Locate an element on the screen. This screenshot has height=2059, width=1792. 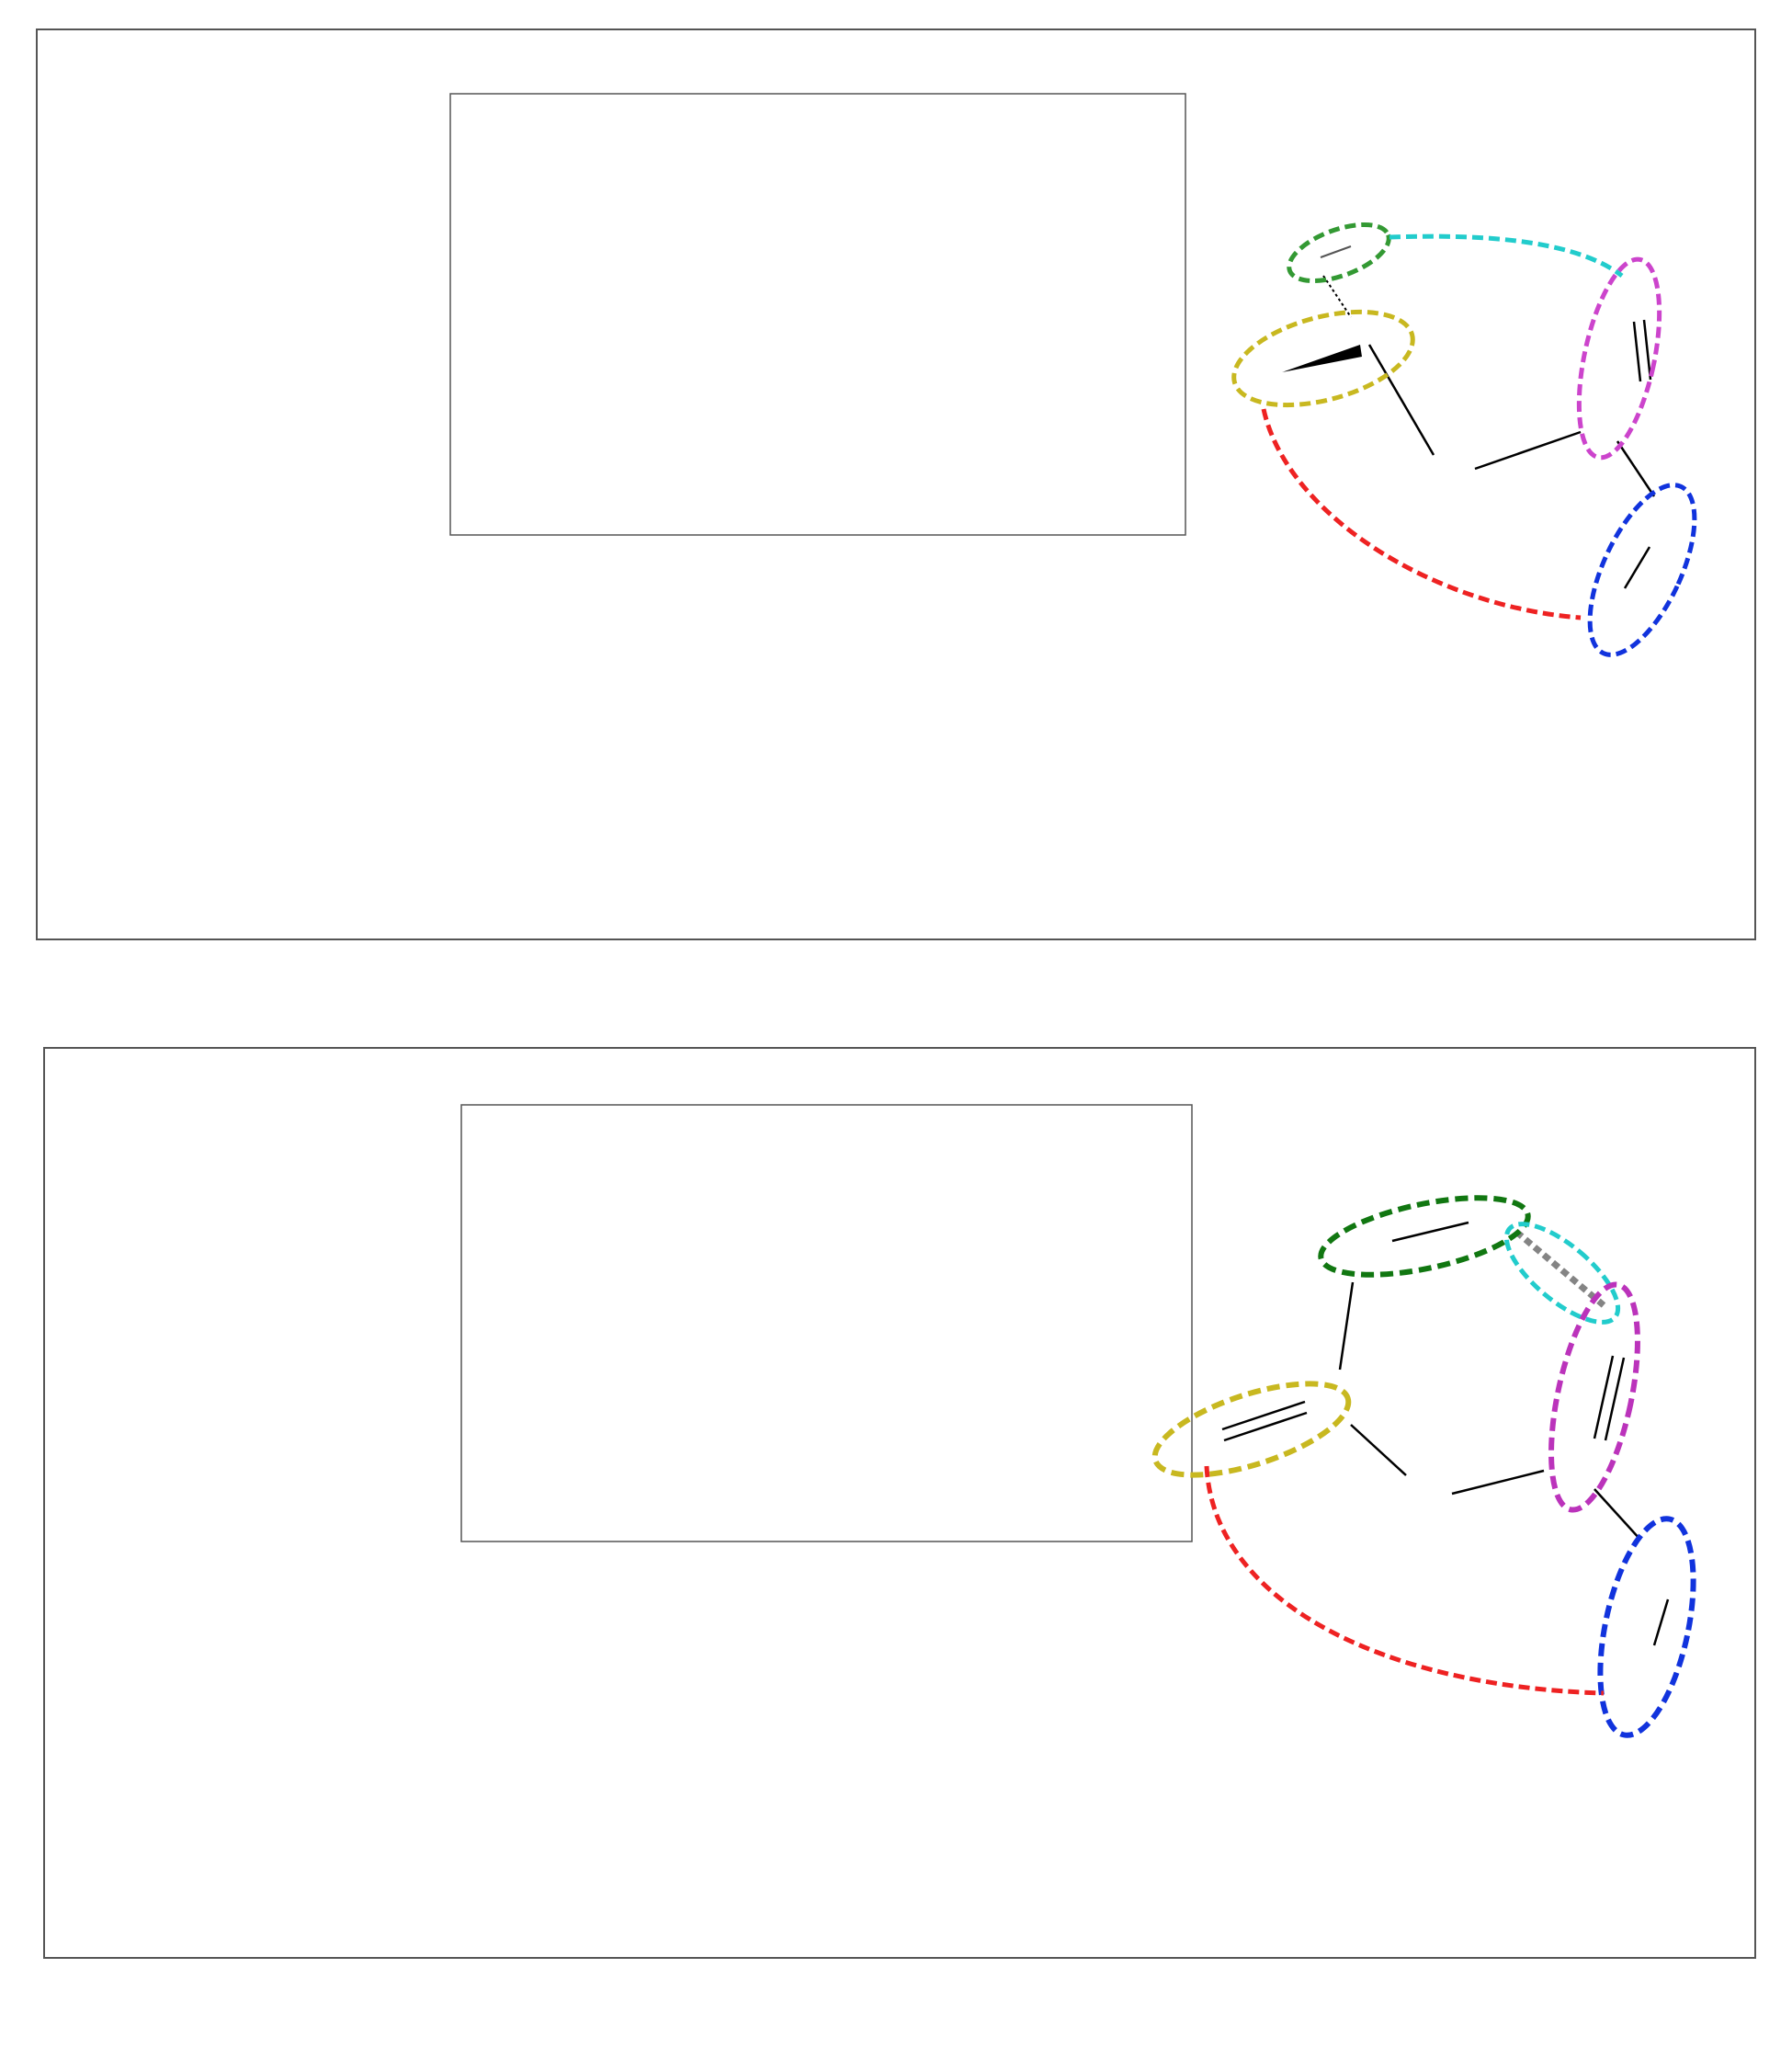
molecule-diagram-bottom is located at coordinates (1423, 1466).